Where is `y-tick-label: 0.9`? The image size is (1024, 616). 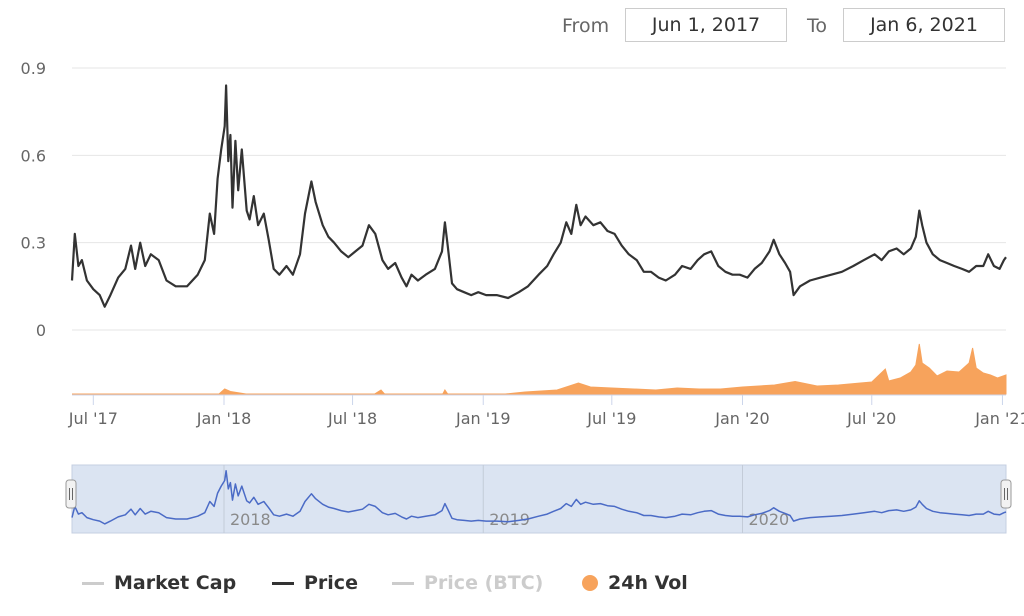
y-tick-label: 0.9 is located at coordinates (33, 68).